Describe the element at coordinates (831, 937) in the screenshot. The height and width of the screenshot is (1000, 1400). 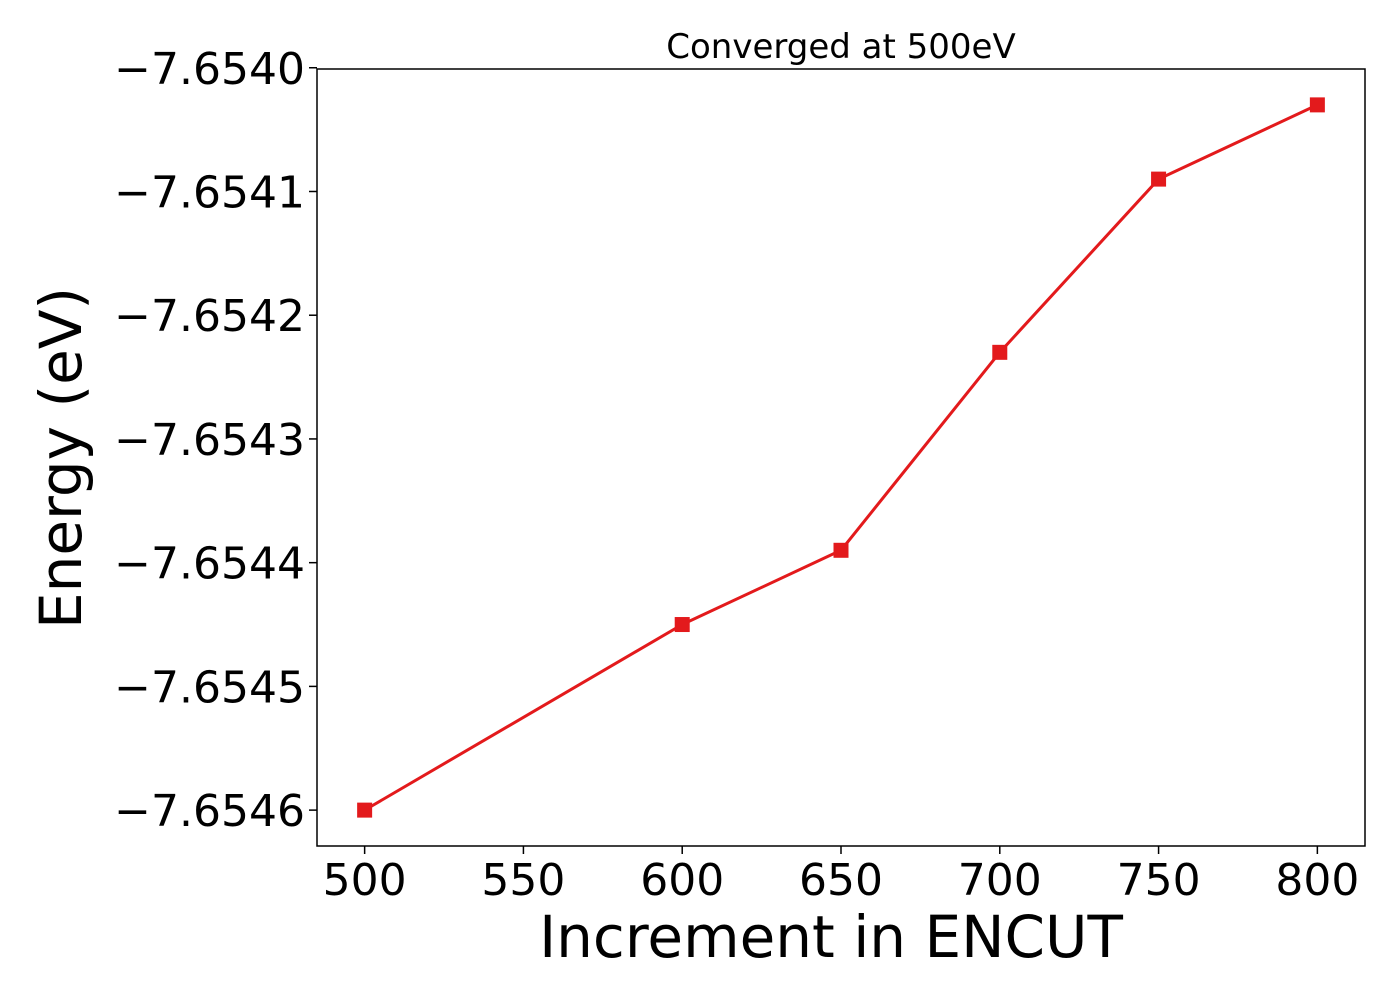
I see `x-axis-label: Increment in ENCUT` at that location.